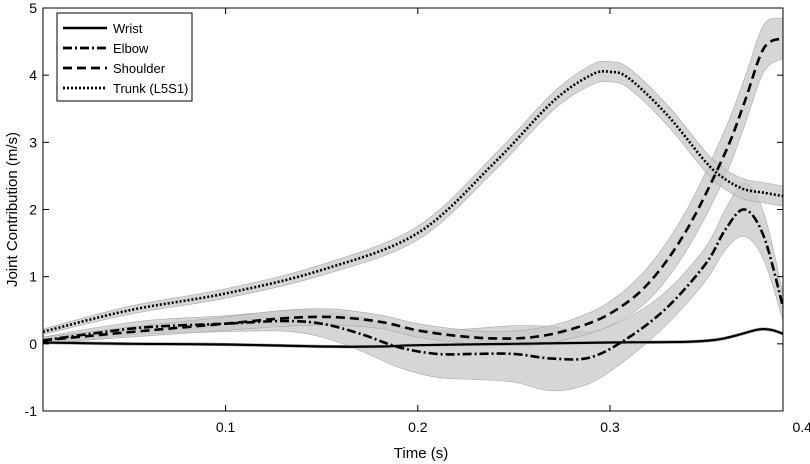  What do you see at coordinates (610, 427) in the screenshot?
I see `x-tick-label: 0.3` at bounding box center [610, 427].